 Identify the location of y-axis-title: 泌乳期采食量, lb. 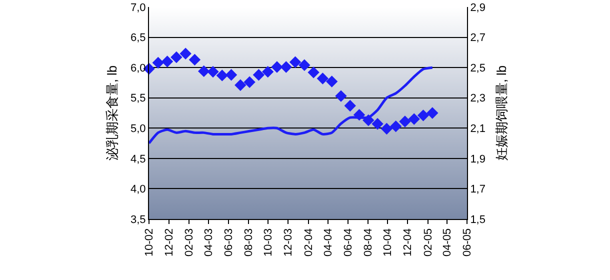
(112, 113).